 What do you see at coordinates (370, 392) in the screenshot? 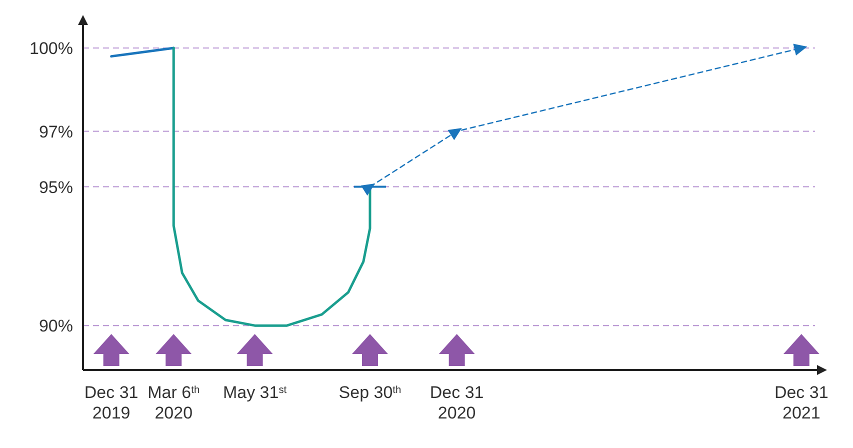
I see `x-tick-label: Sep 30$^{th}$` at bounding box center [370, 392].